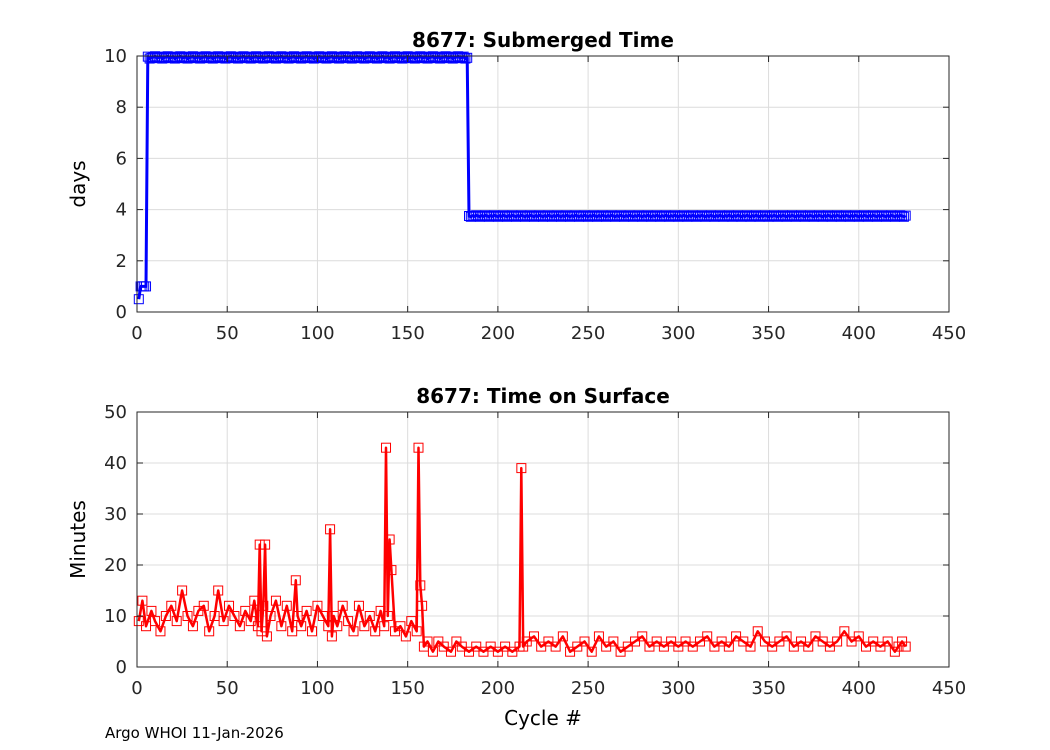  I want to click on y-tick-label: 40, so click(115, 463).